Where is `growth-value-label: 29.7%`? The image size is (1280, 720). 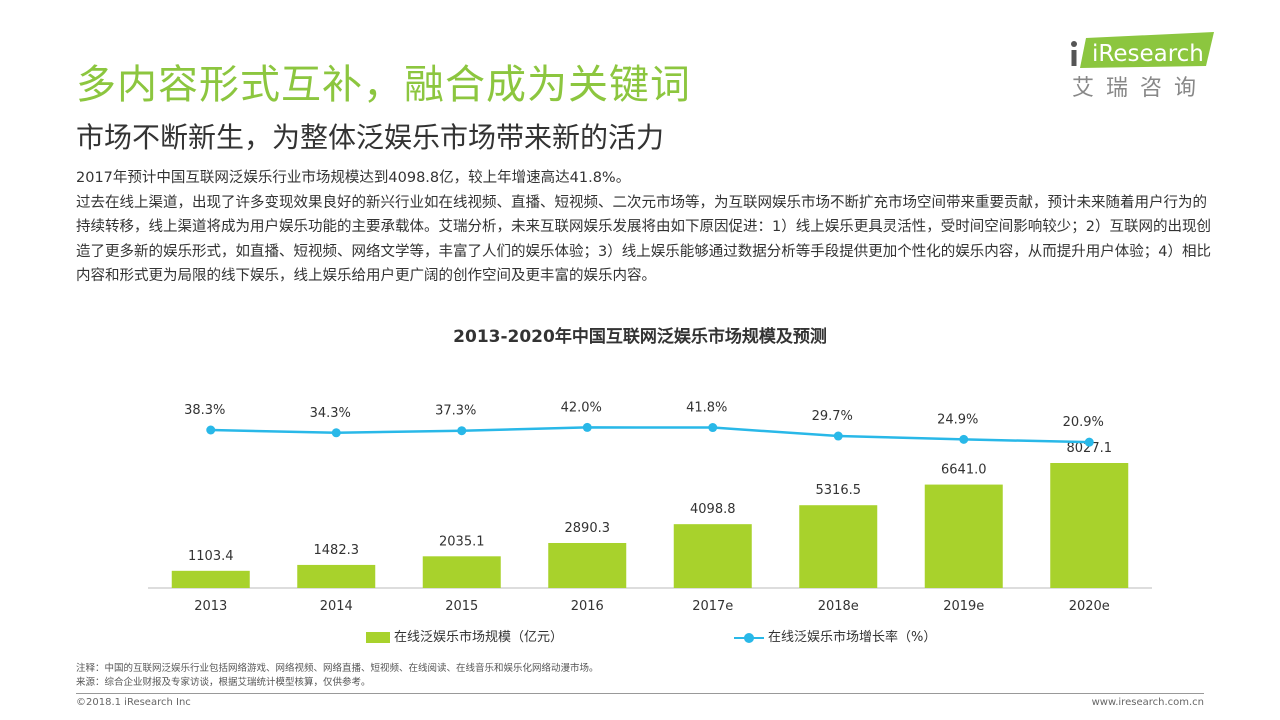
growth-value-label: 29.7% is located at coordinates (832, 416).